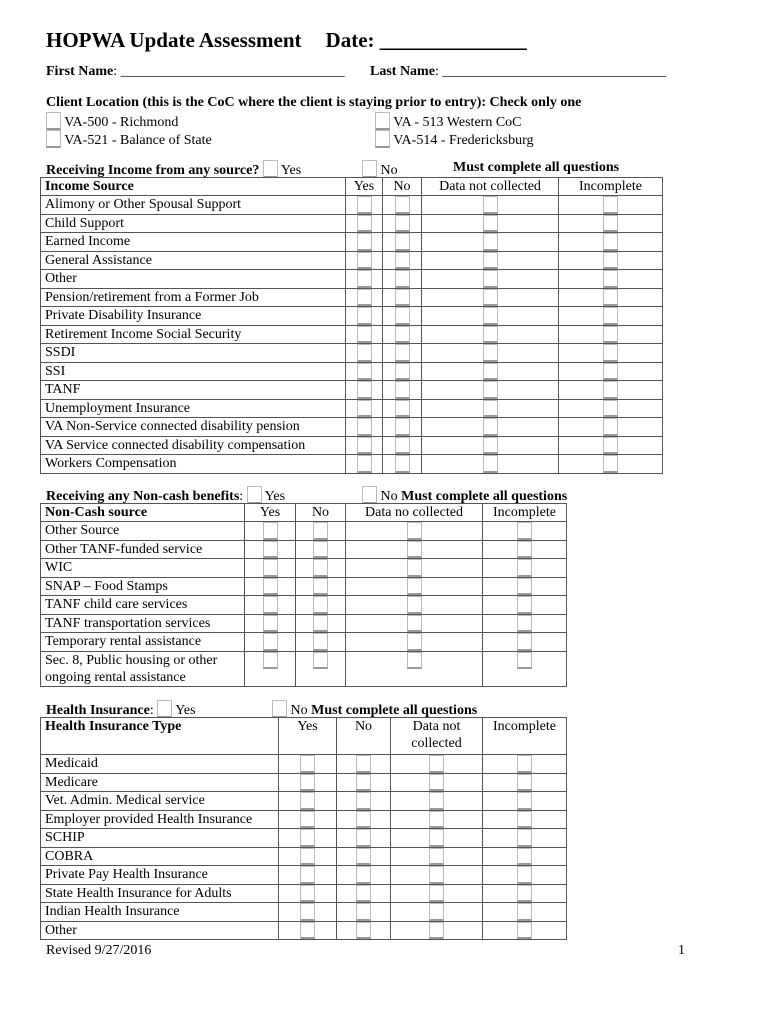  Describe the element at coordinates (426, 40) in the screenshot. I see `date-field: Date: ______________` at that location.